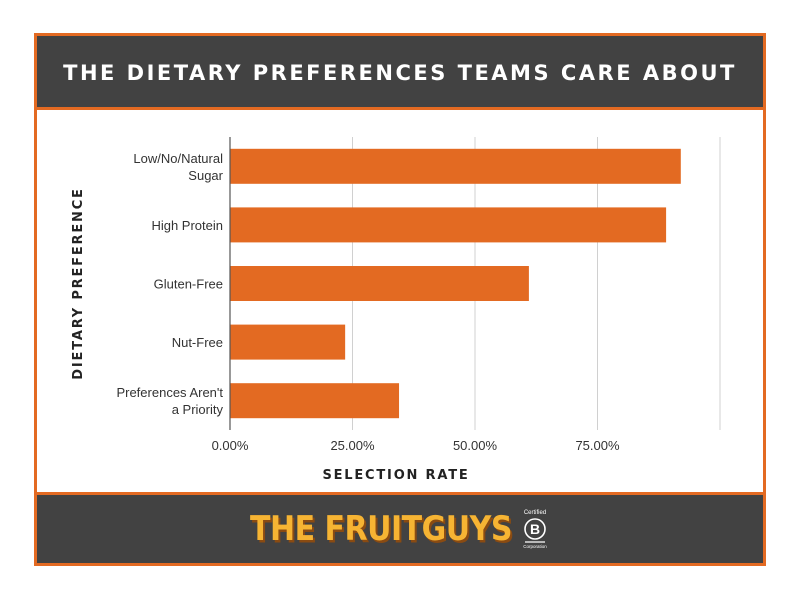  I want to click on category-label: Gluten-Free, so click(188, 284).